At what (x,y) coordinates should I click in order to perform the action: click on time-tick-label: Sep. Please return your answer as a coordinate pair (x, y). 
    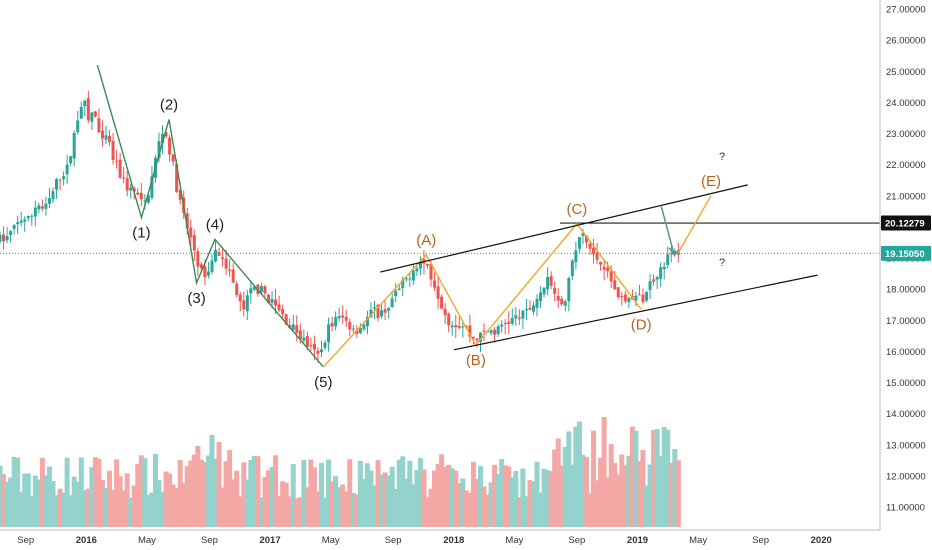
    Looking at the image, I should click on (576, 540).